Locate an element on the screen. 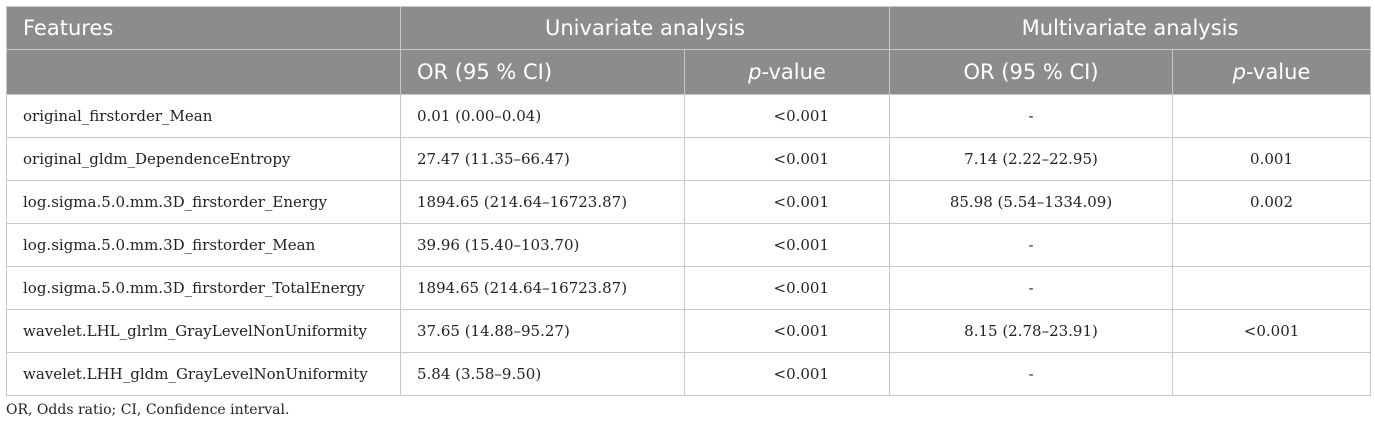 This screenshot has width=1375, height=426. multivariate-or-header: OR (95 % CI) is located at coordinates (1031, 72).